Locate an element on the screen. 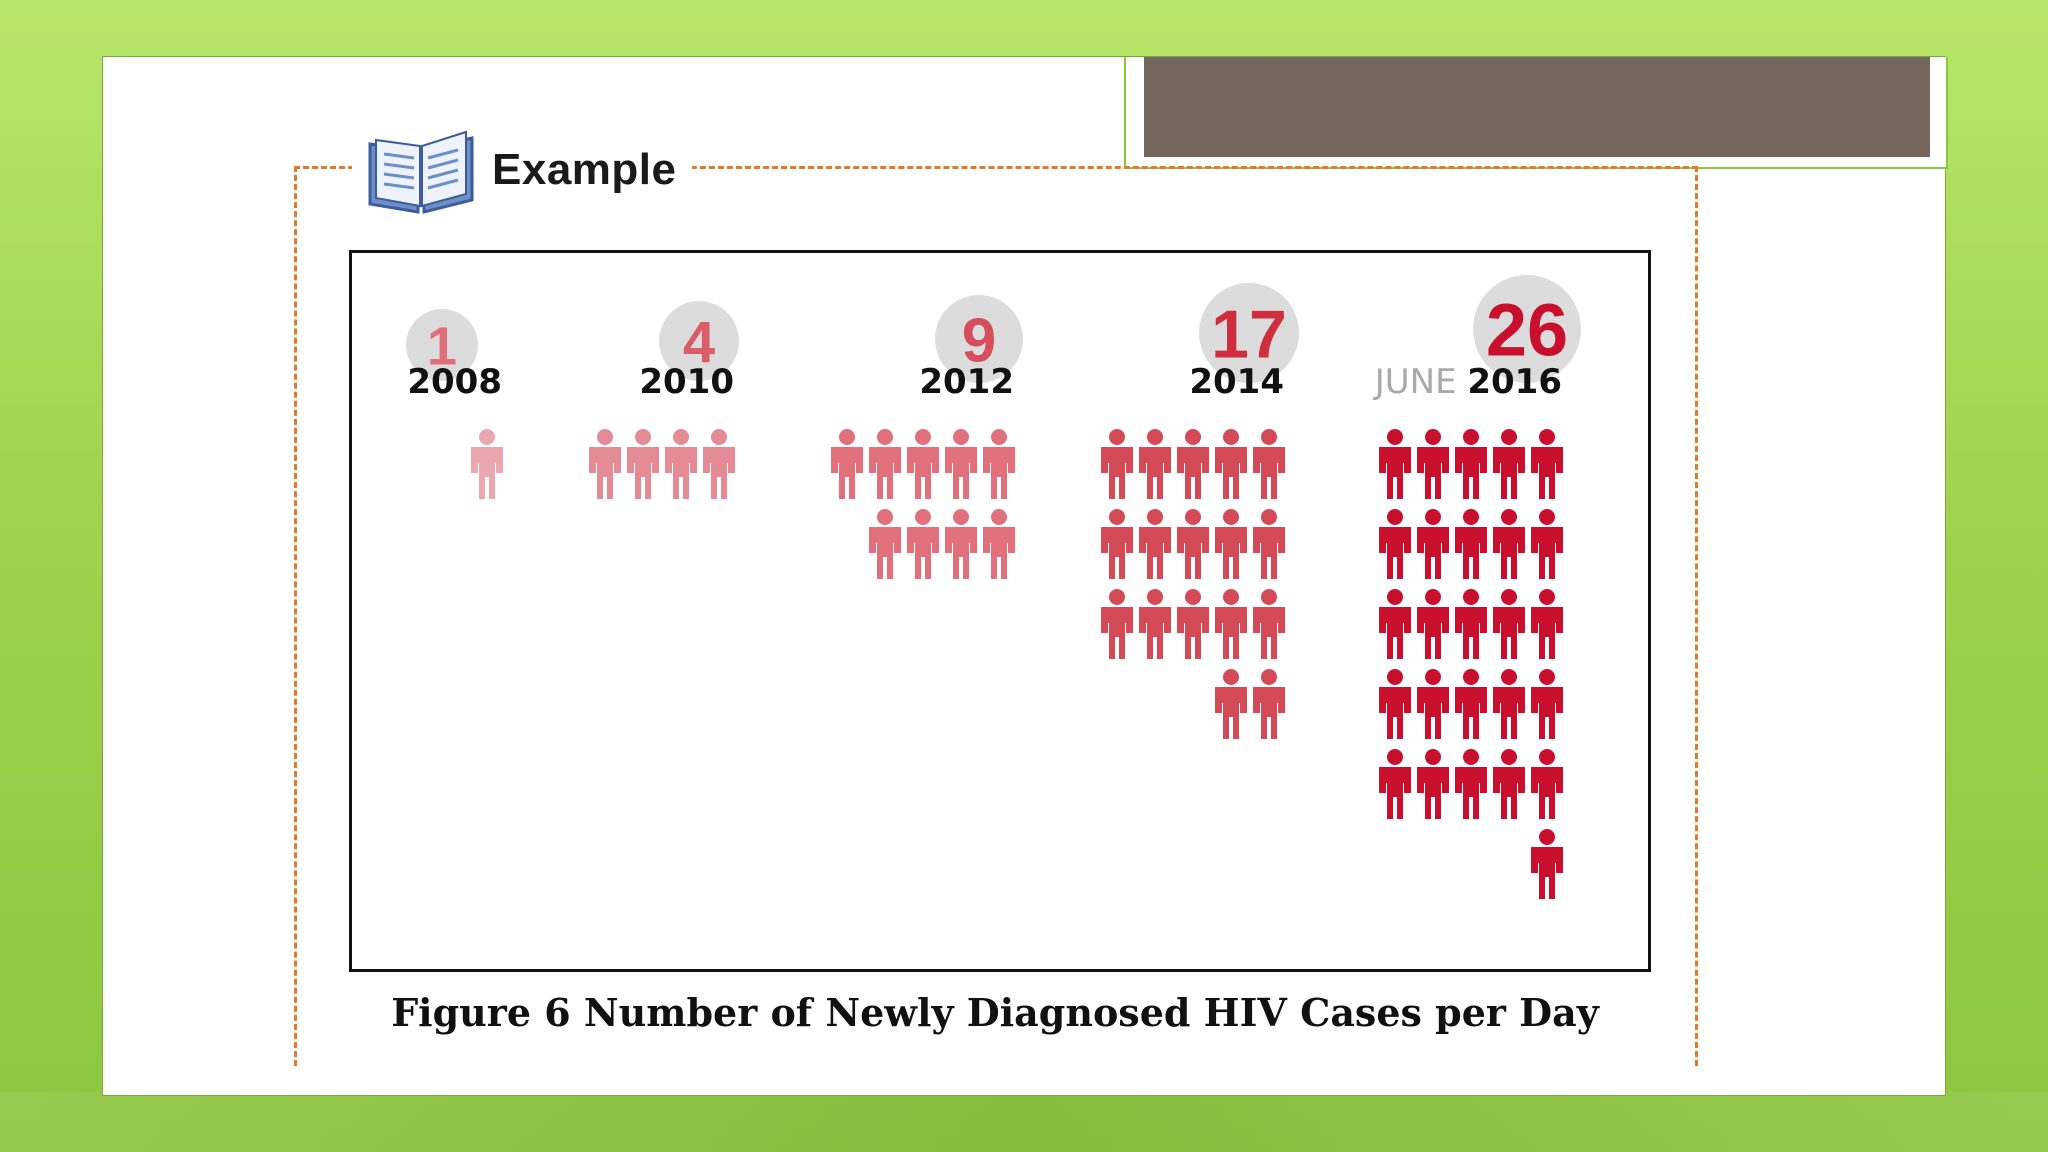 This screenshot has width=2048, height=1152. year-value: 2008 is located at coordinates (454, 382).